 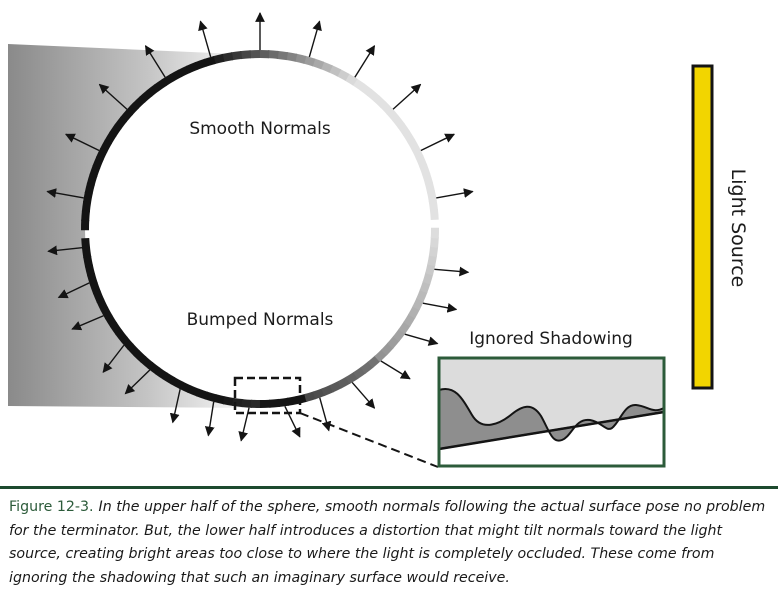 I want to click on light-source-bar, so click(x=702, y=227).